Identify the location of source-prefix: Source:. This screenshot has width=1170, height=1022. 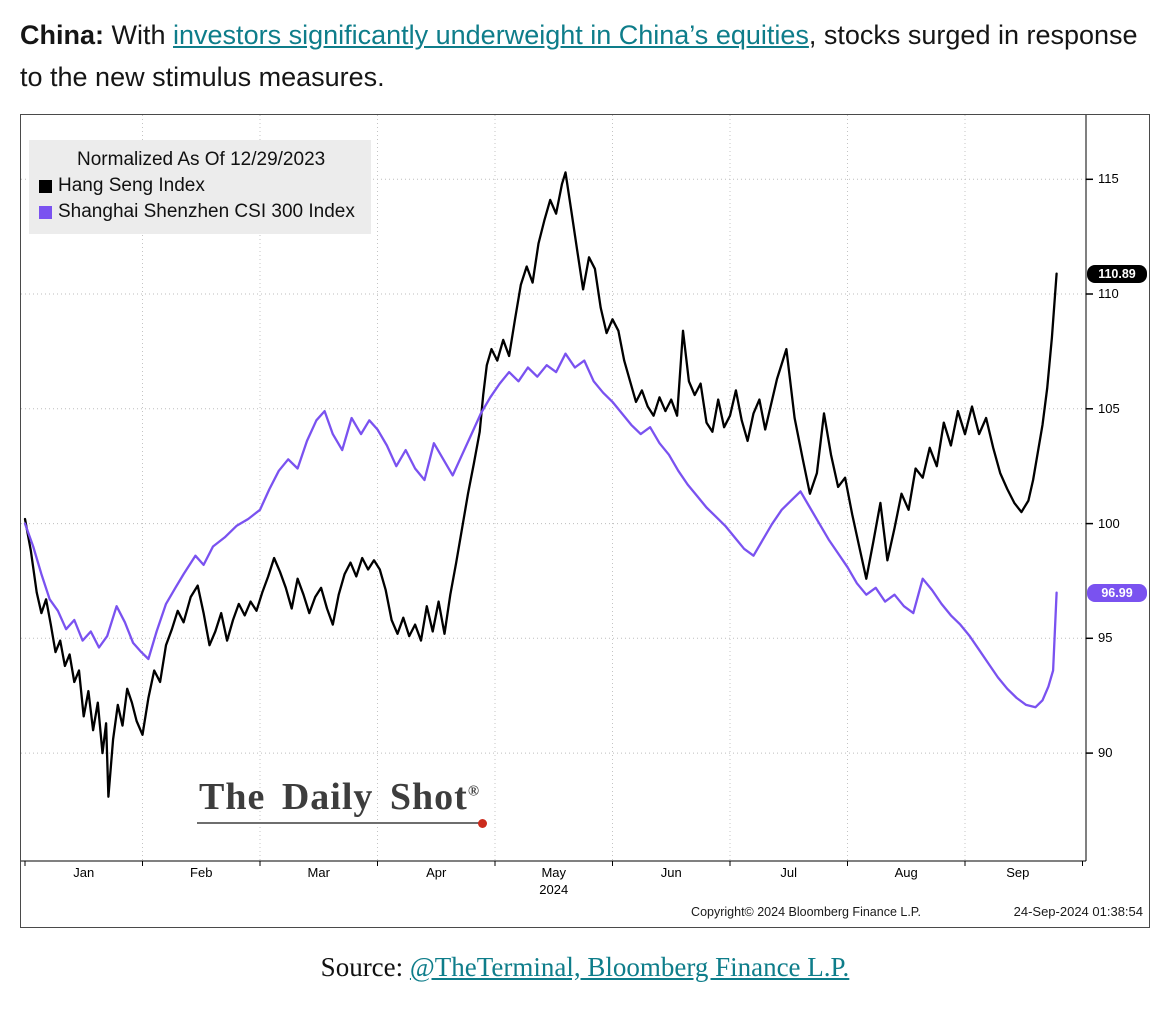
(365, 967).